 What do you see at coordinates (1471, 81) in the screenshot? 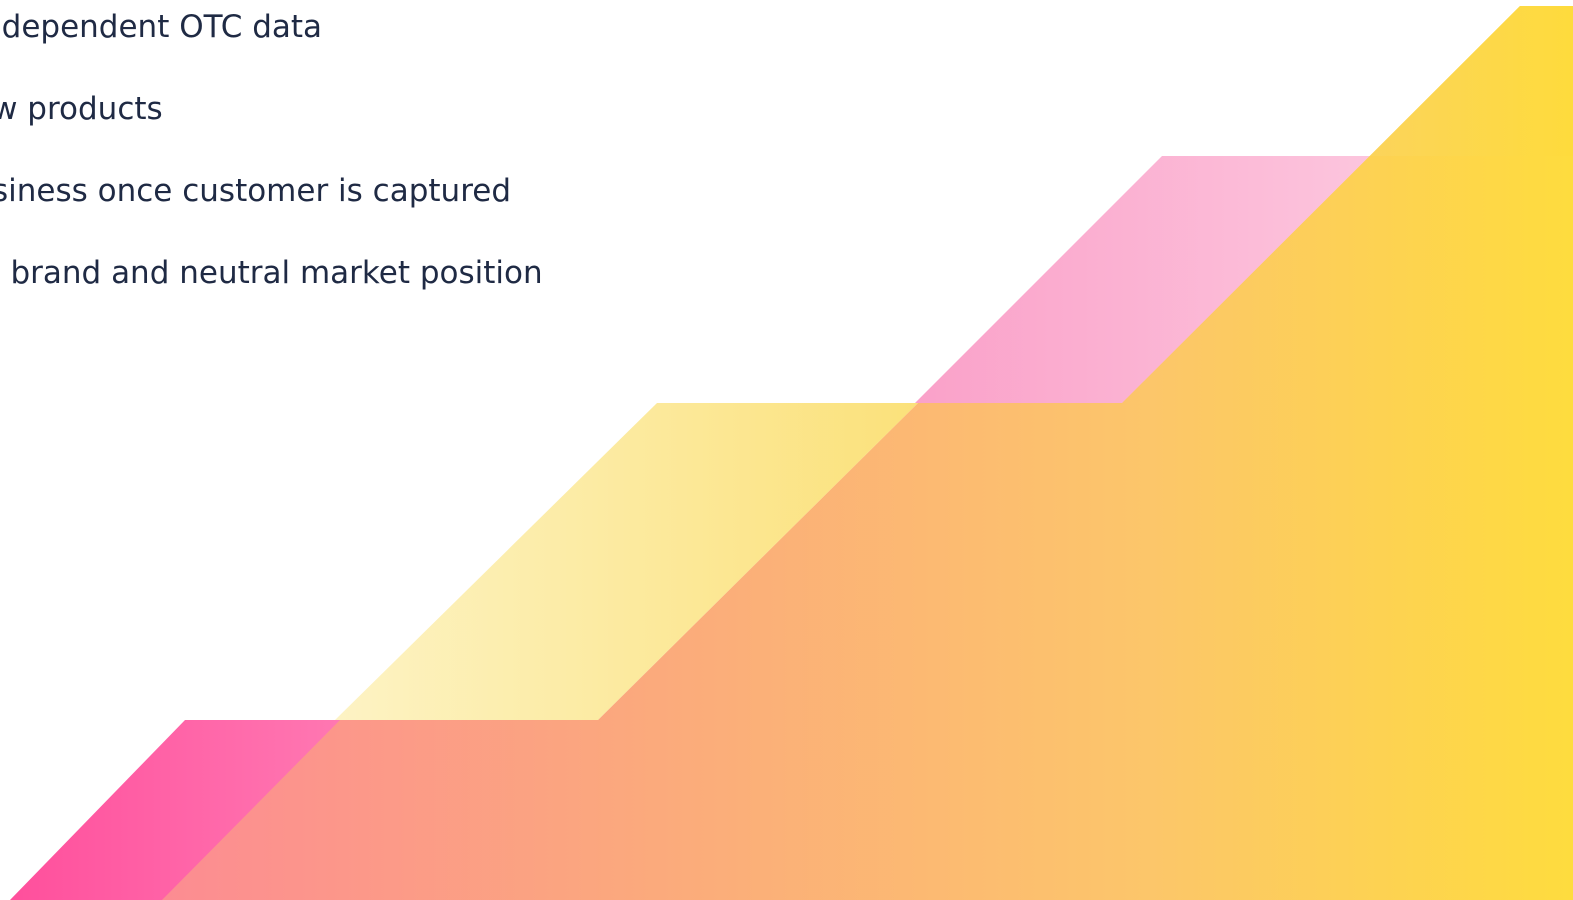
I see `top-yellow-accent-shape` at bounding box center [1471, 81].